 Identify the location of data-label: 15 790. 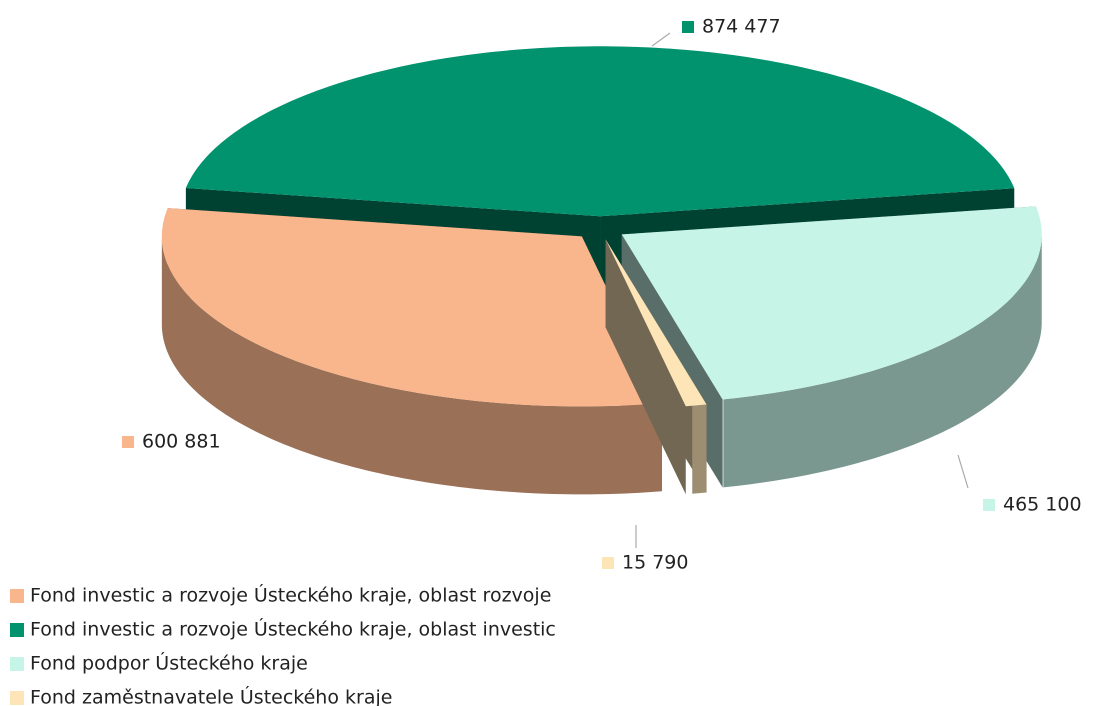
(655, 563).